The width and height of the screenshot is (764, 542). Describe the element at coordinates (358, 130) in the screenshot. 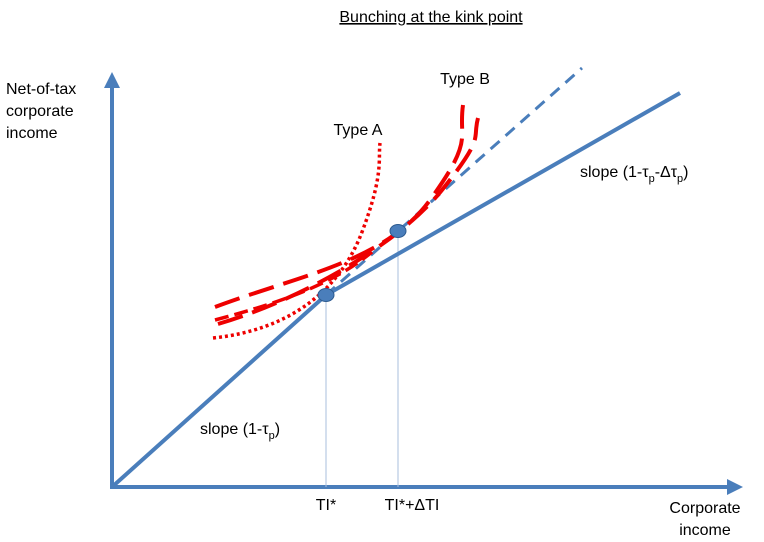

I see `curve-label: Type A` at that location.